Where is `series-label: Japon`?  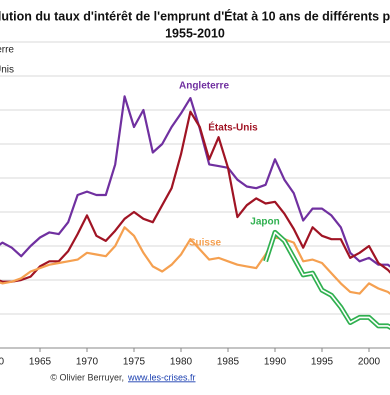 series-label: Japon is located at coordinates (264, 222).